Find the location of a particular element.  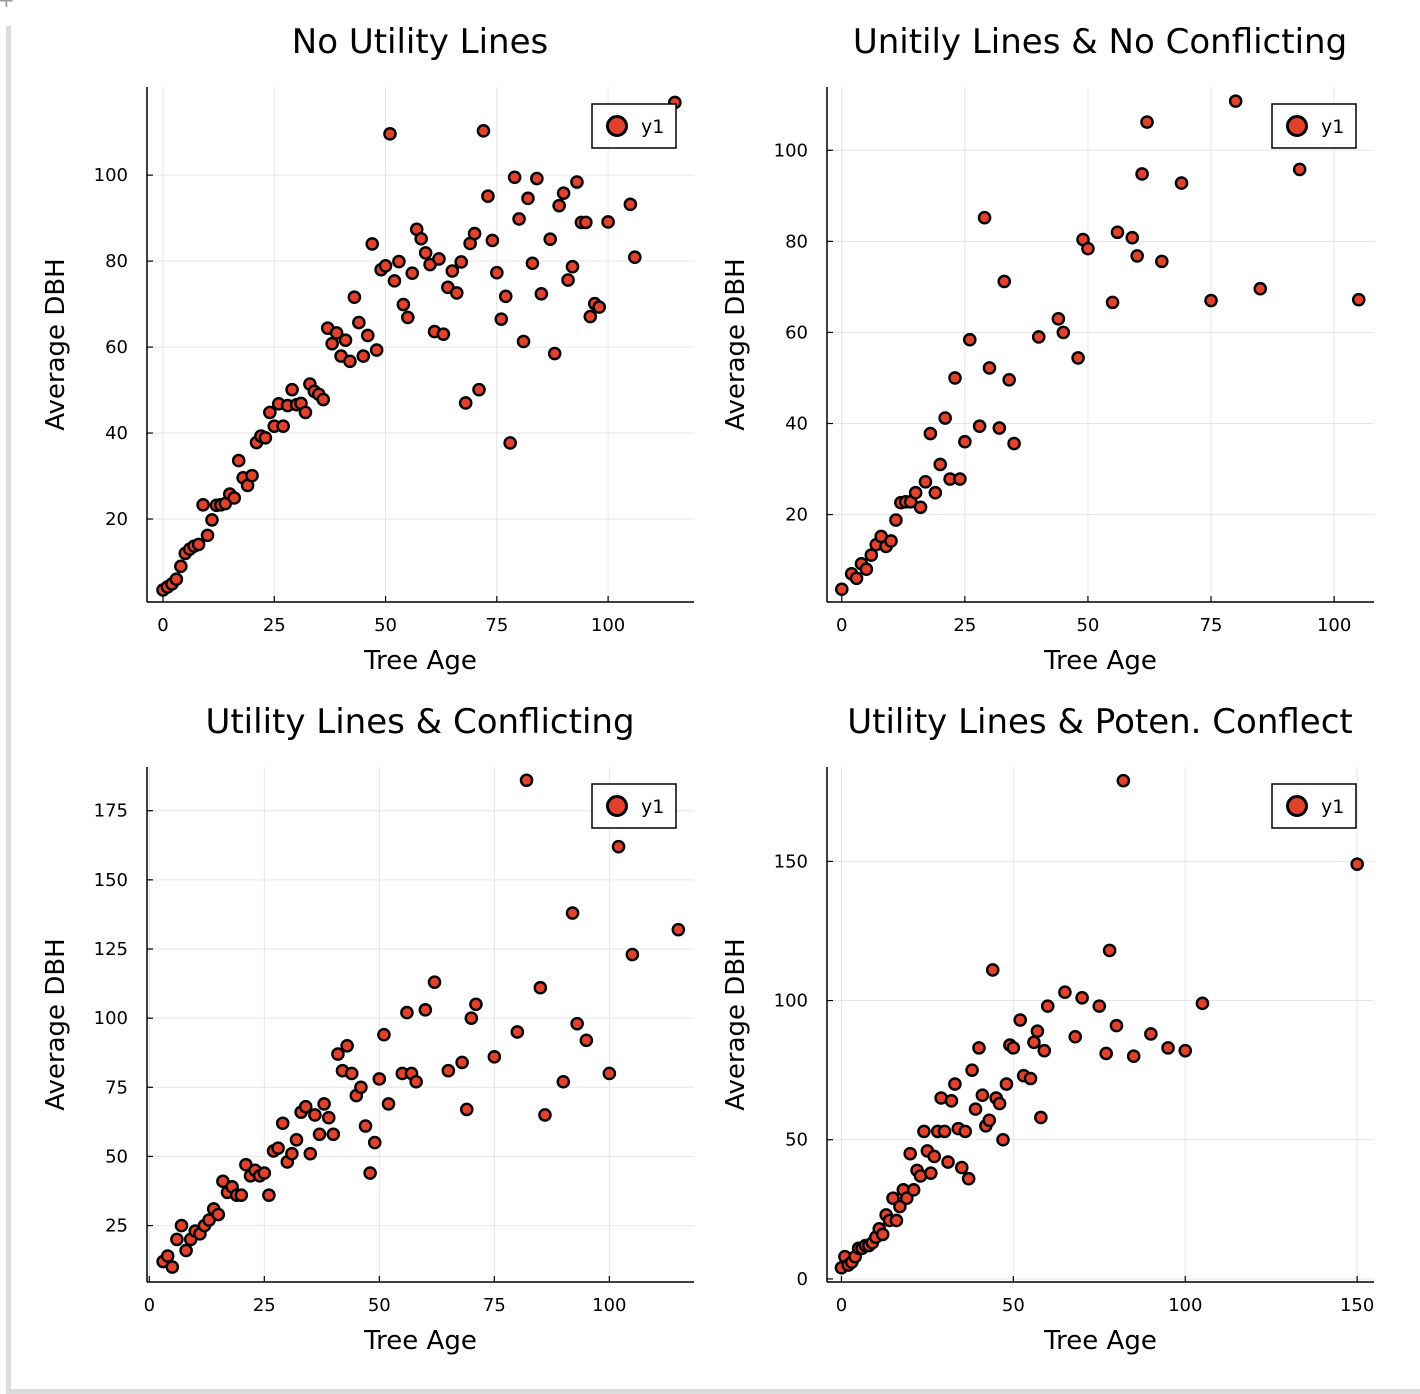

window-left-border is located at coordinates (8, 708).